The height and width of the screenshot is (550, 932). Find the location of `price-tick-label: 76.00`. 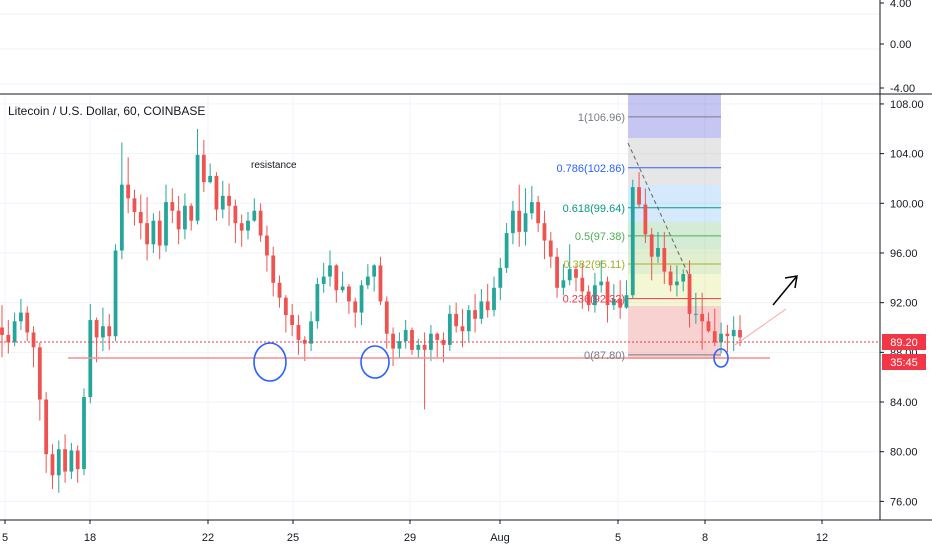

price-tick-label: 76.00 is located at coordinates (904, 502).